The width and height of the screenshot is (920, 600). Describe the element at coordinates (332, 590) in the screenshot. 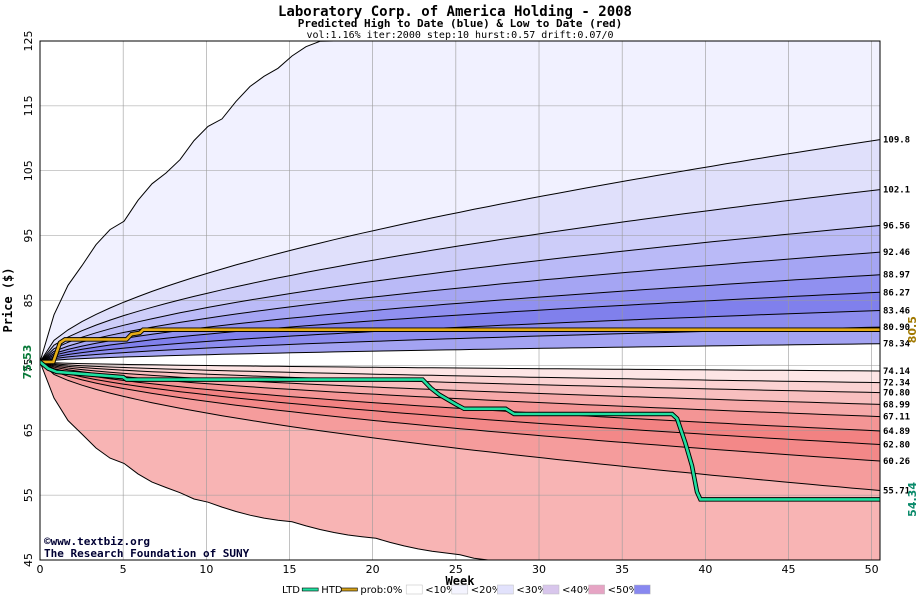

I see `legend-item-label: HTD` at that location.